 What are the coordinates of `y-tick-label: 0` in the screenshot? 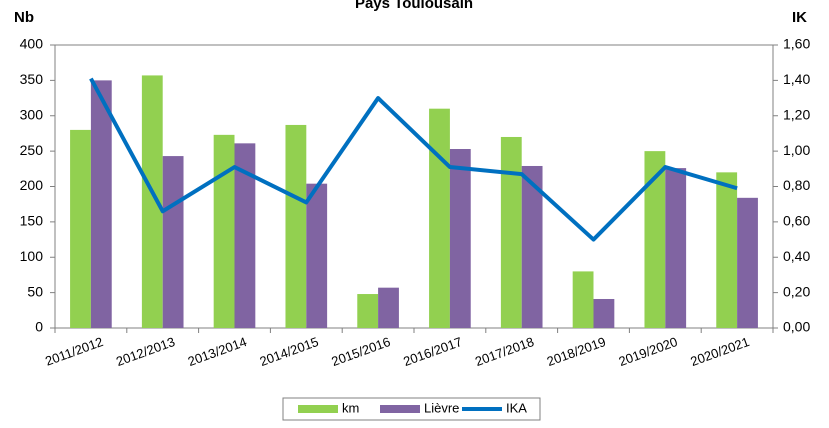 It's located at (39, 327).